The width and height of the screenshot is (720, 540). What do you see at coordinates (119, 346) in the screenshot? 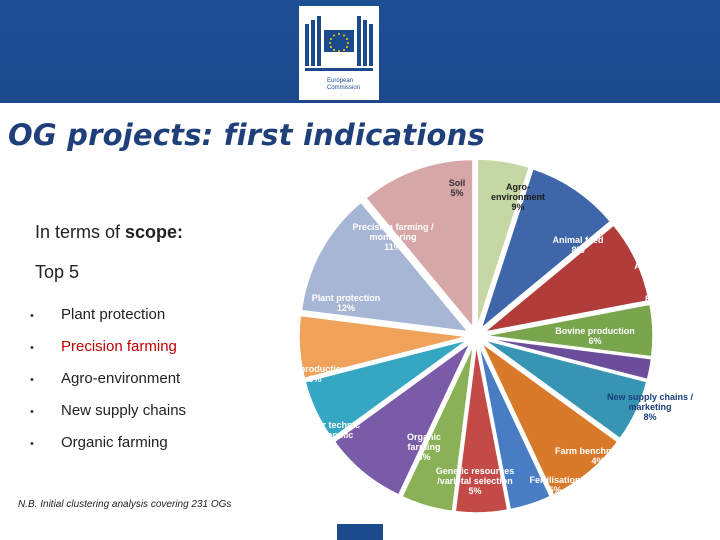
I see `bullet-text: Precision farming` at bounding box center [119, 346].